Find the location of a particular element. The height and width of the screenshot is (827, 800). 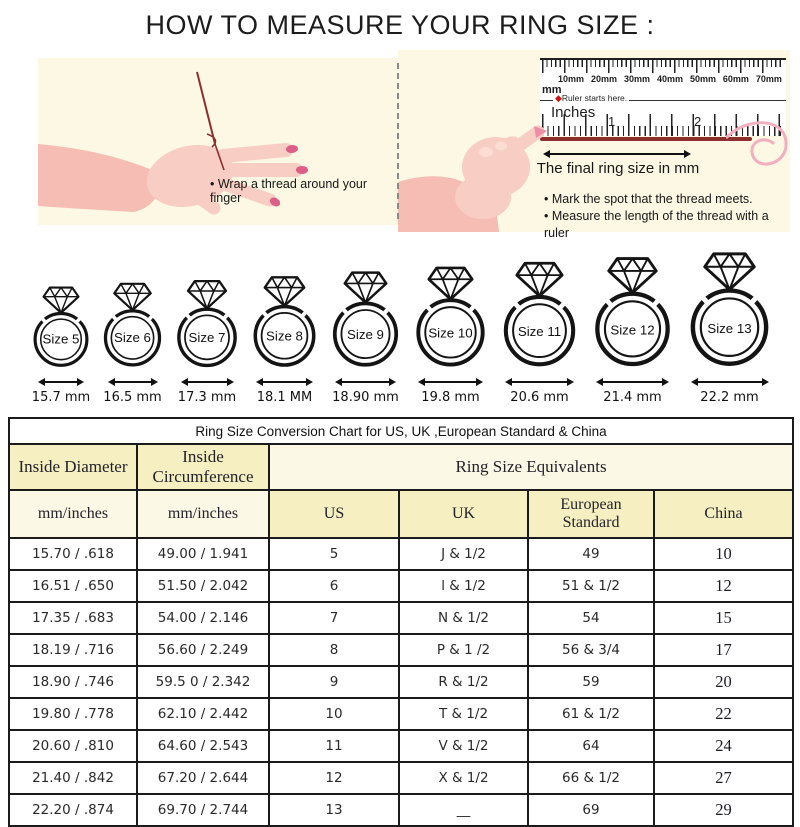

diamond-ring-icon: Size 9 is located at coordinates (365, 319).